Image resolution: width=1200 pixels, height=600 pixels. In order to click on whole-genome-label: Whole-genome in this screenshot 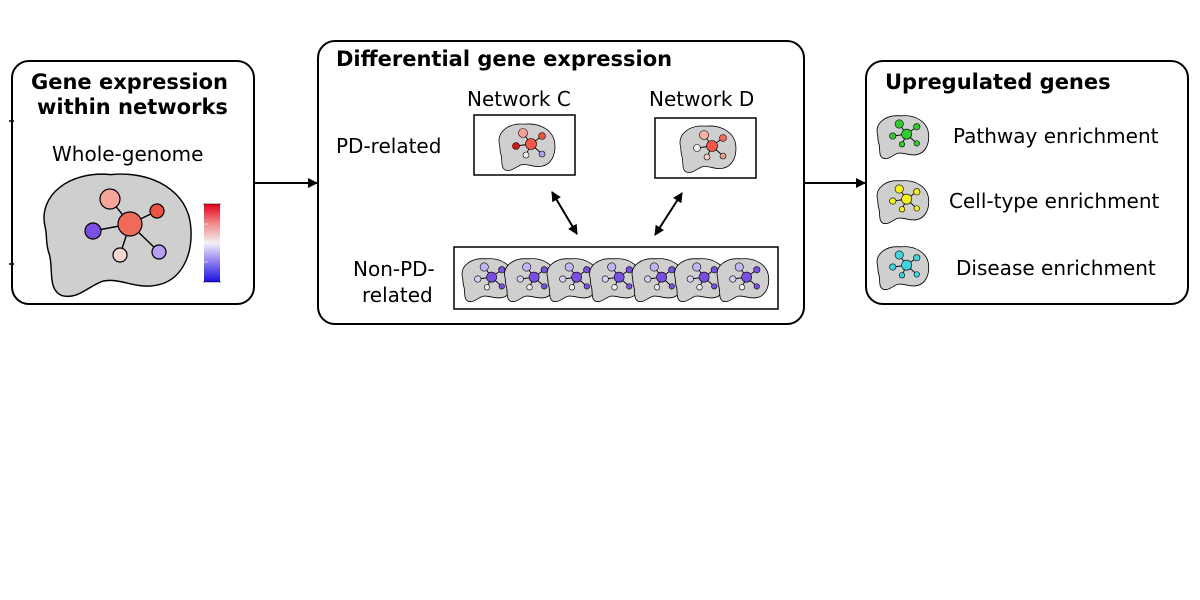, I will do `click(128, 154)`.